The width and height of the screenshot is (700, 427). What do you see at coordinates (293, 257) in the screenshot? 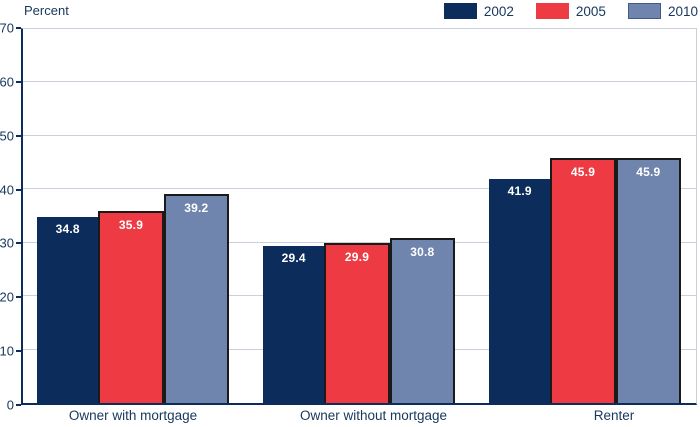
I see `bar-value-label: 29.4` at bounding box center [293, 257].